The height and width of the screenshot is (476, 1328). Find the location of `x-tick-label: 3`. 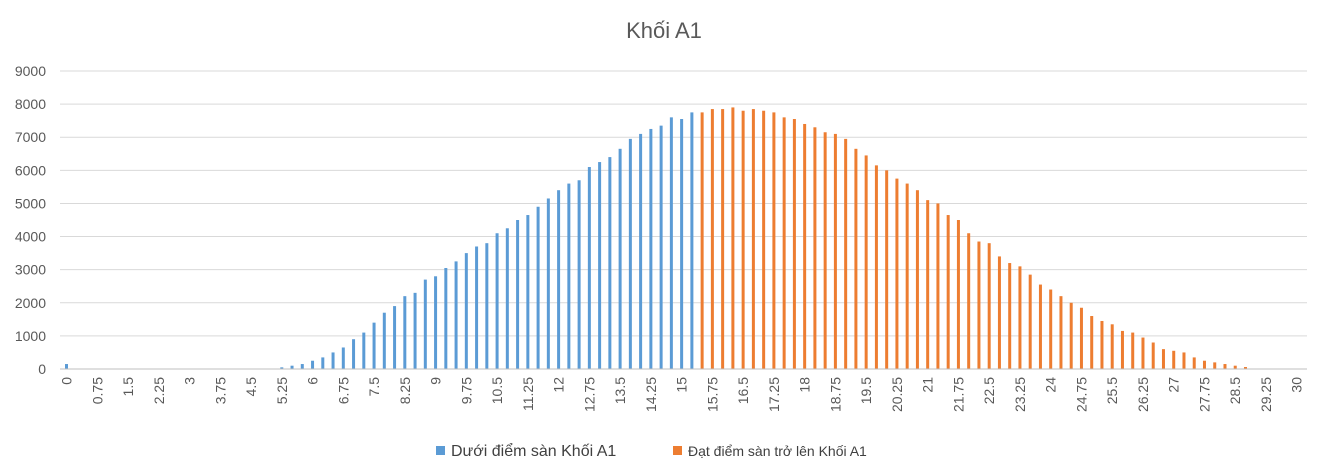

x-tick-label: 3 is located at coordinates (190, 381).